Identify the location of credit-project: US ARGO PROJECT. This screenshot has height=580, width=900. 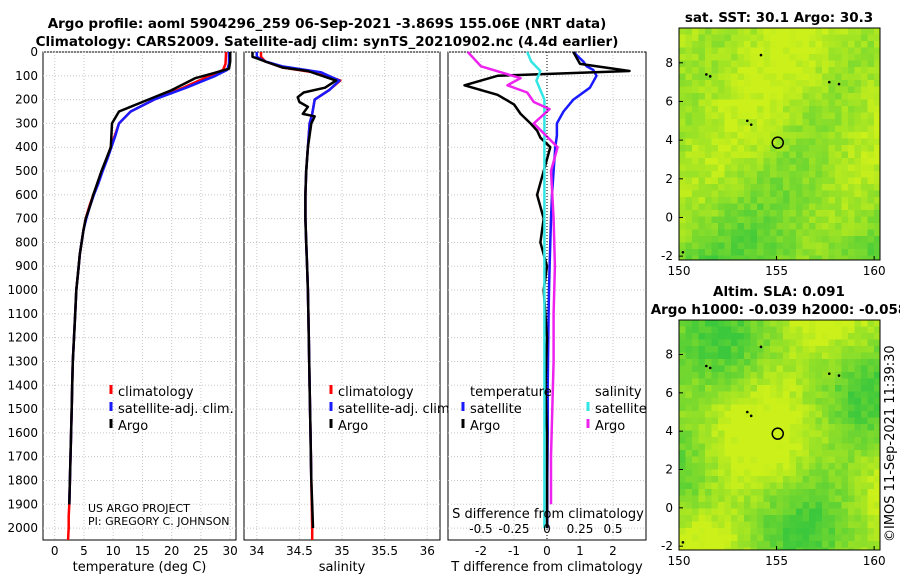
(139, 508).